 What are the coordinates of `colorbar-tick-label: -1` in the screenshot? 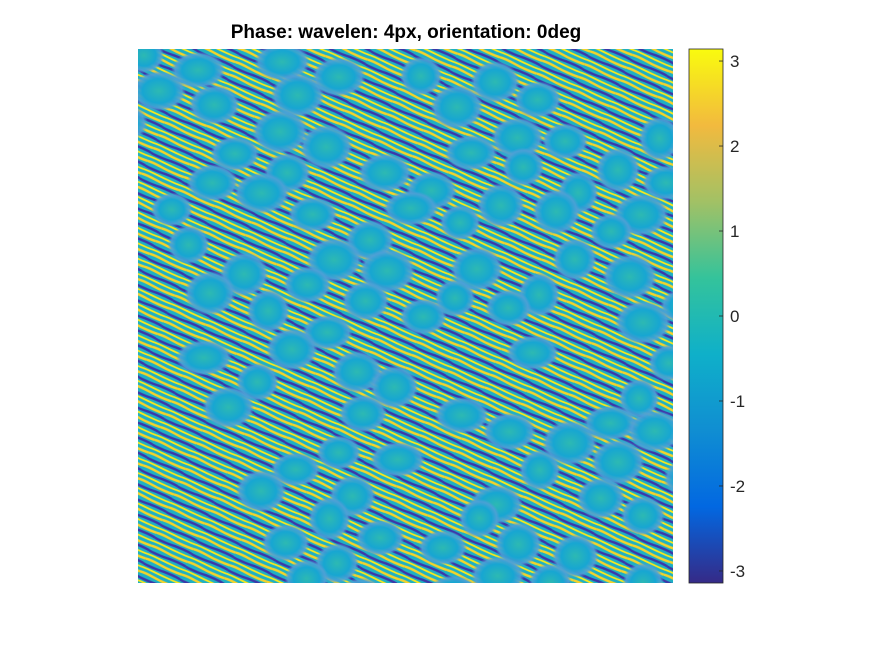 It's located at (737, 401).